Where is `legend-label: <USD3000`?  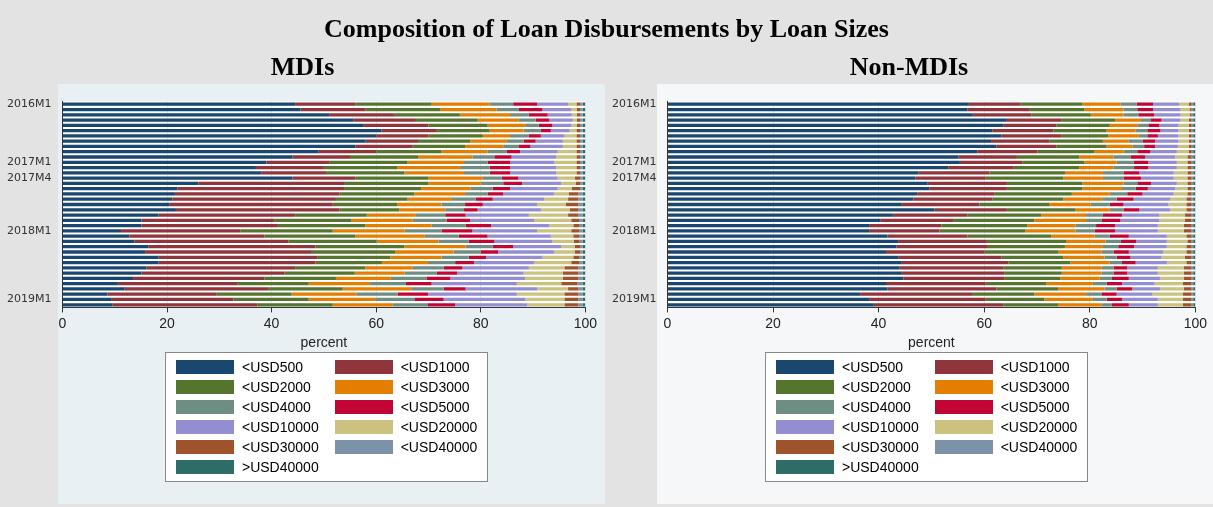 legend-label: <USD3000 is located at coordinates (435, 387).